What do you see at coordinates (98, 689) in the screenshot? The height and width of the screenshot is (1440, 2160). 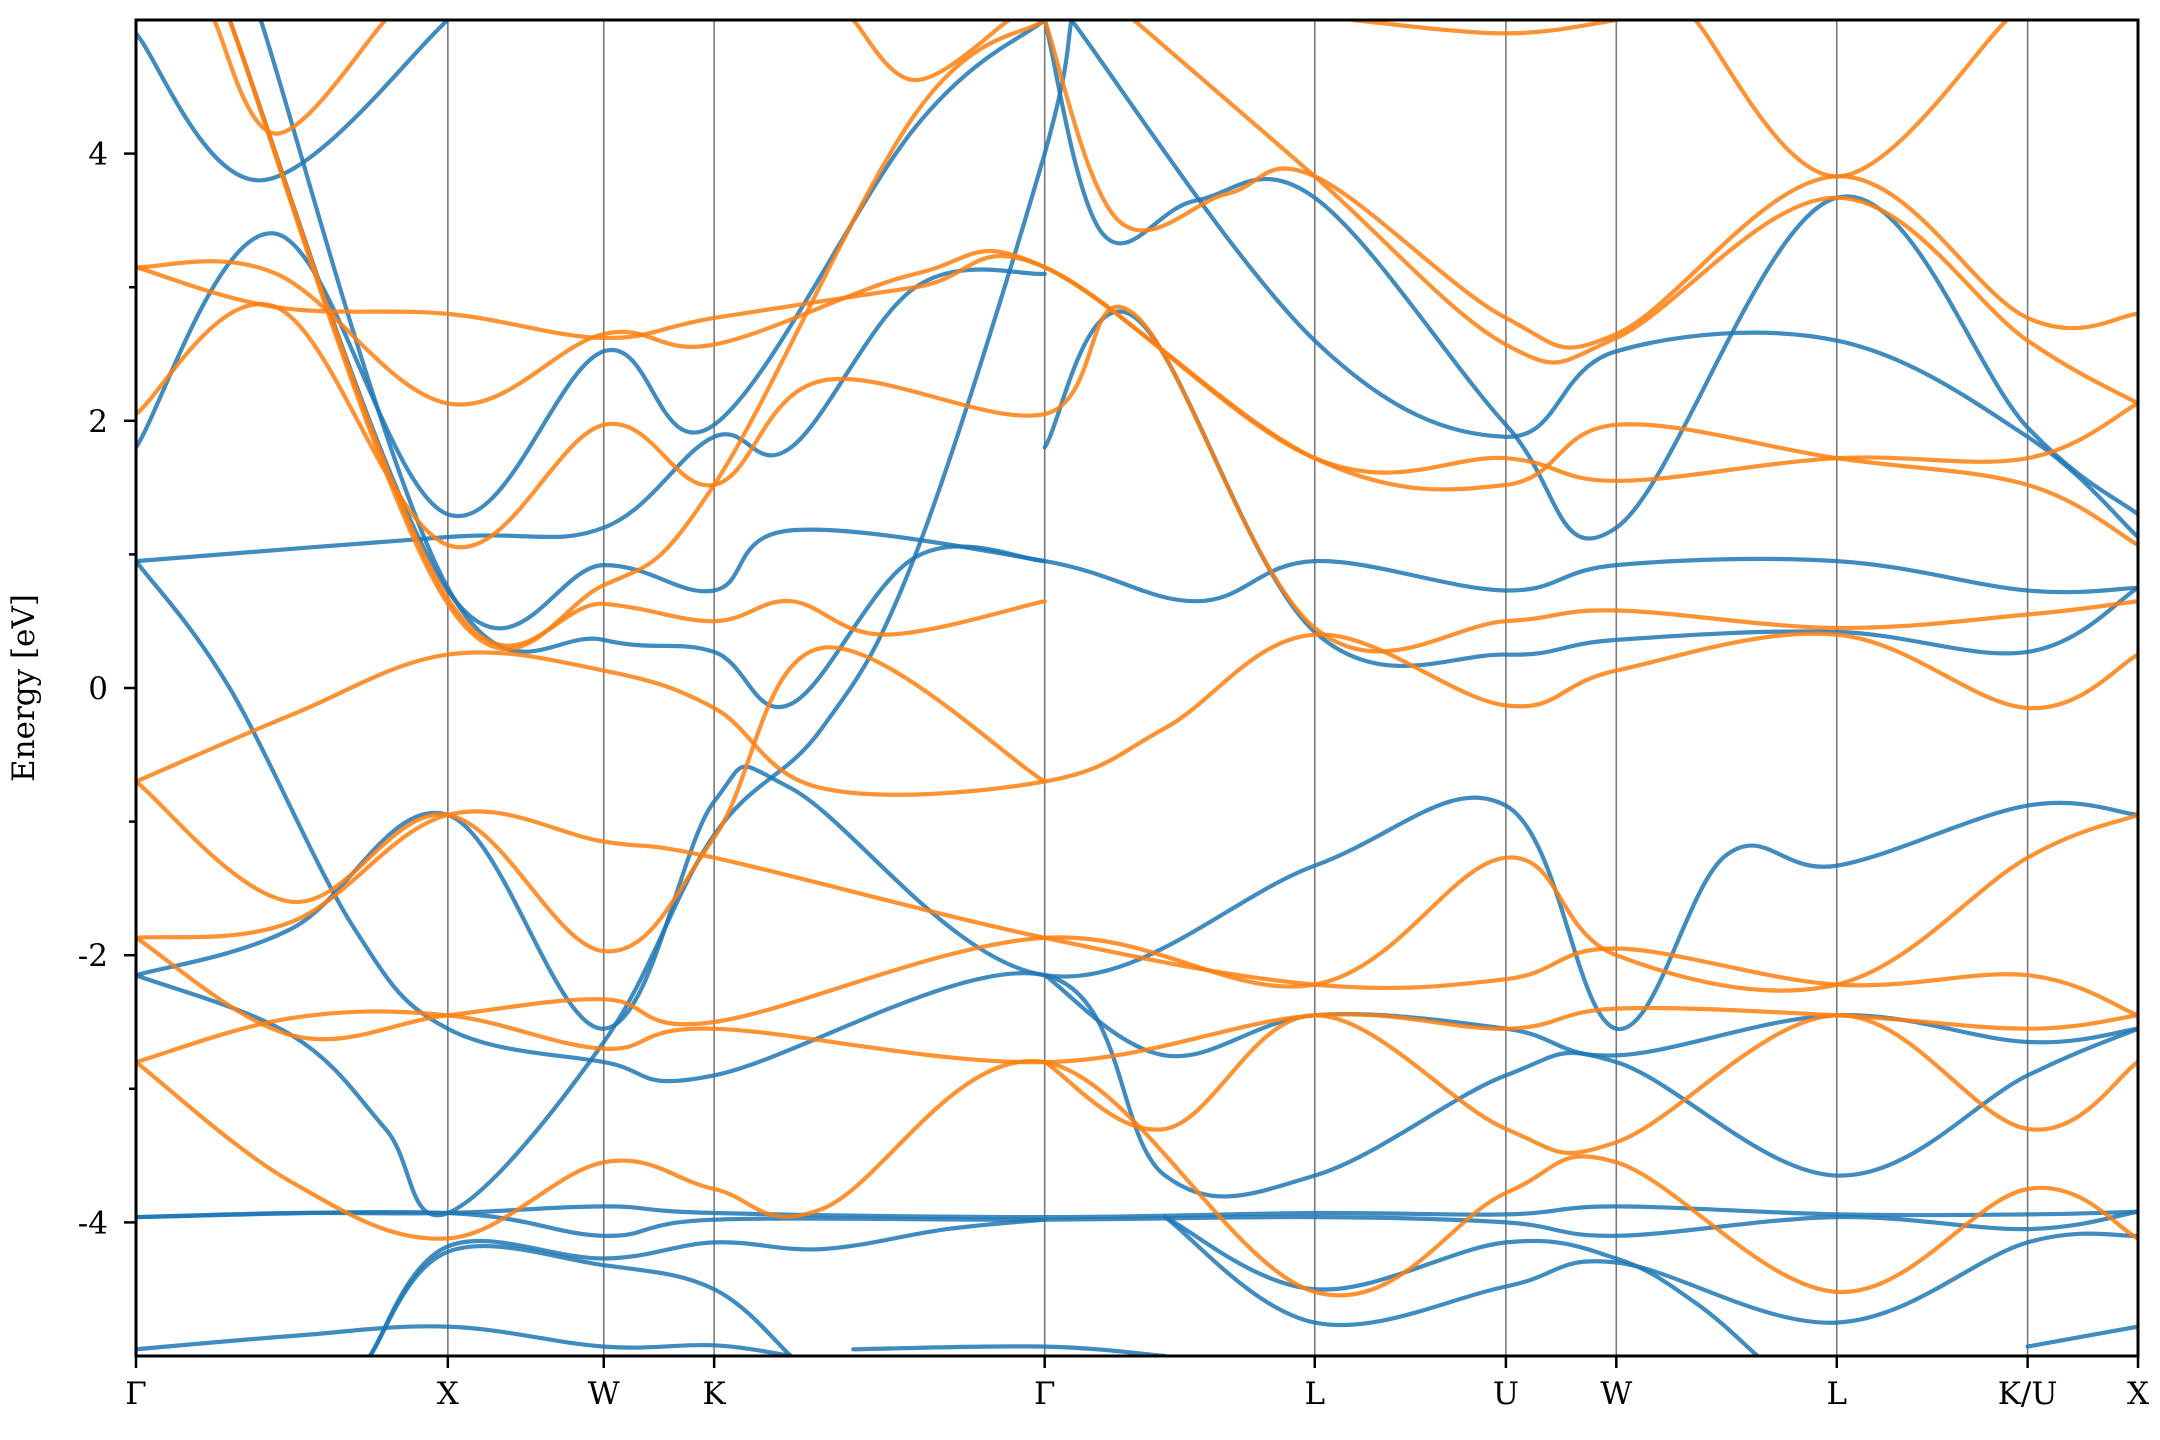 I see `y-tick-label: 0` at bounding box center [98, 689].